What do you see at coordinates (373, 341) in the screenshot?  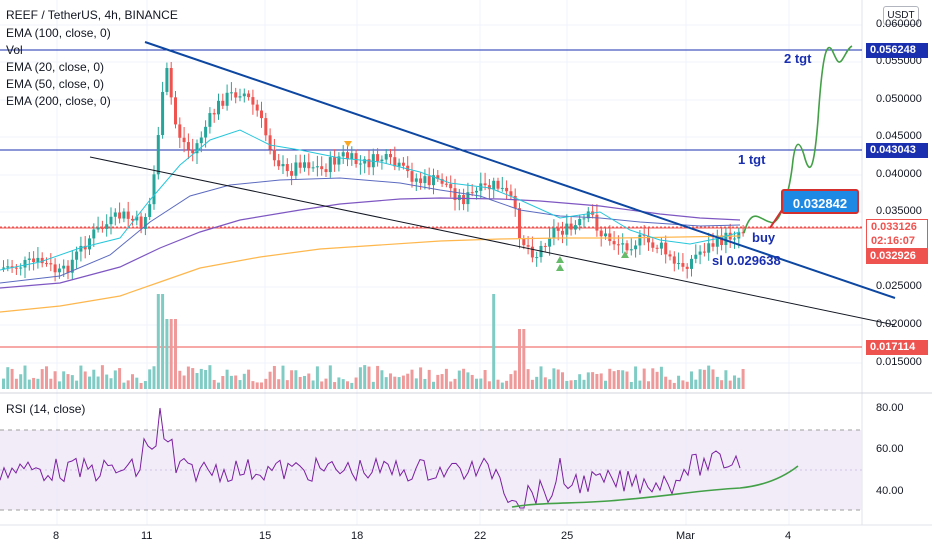 I see `volume-bars` at bounding box center [373, 341].